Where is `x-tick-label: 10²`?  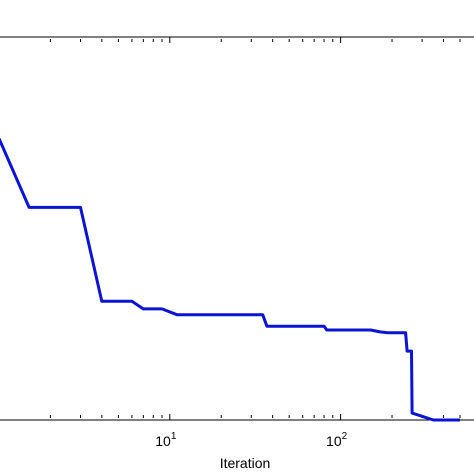
x-tick-label: 10² is located at coordinates (337, 440).